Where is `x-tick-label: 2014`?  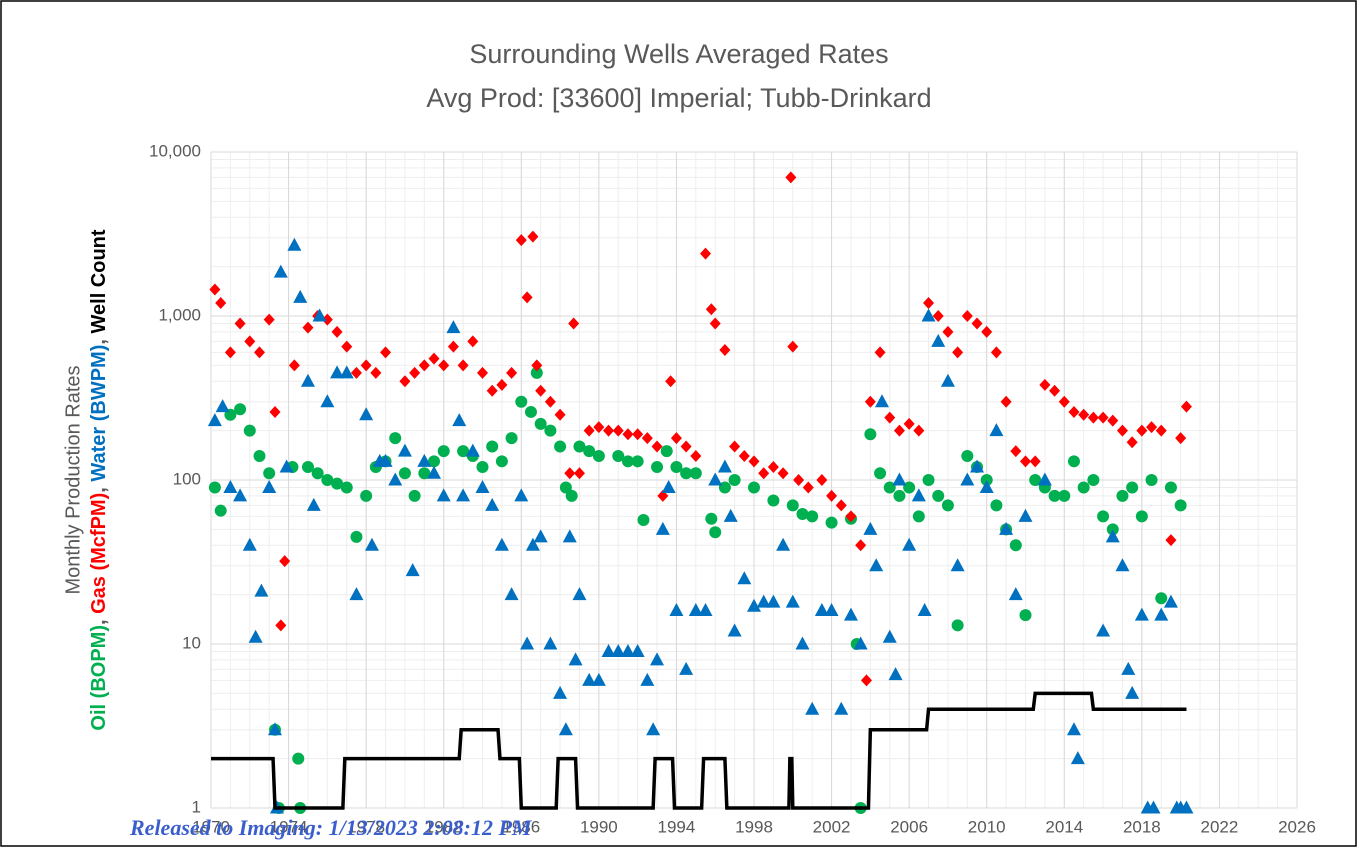
x-tick-label: 2014 is located at coordinates (1064, 826).